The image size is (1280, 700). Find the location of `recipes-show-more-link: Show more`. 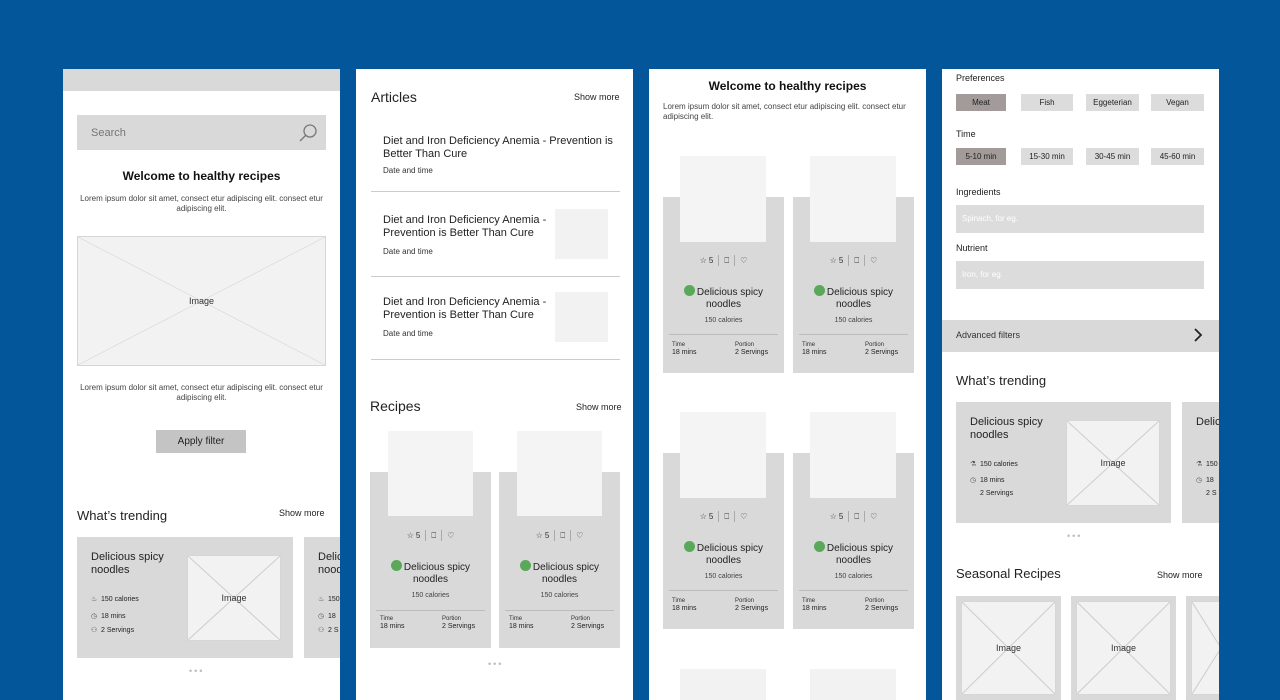

recipes-show-more-link: Show more is located at coordinates (599, 407).